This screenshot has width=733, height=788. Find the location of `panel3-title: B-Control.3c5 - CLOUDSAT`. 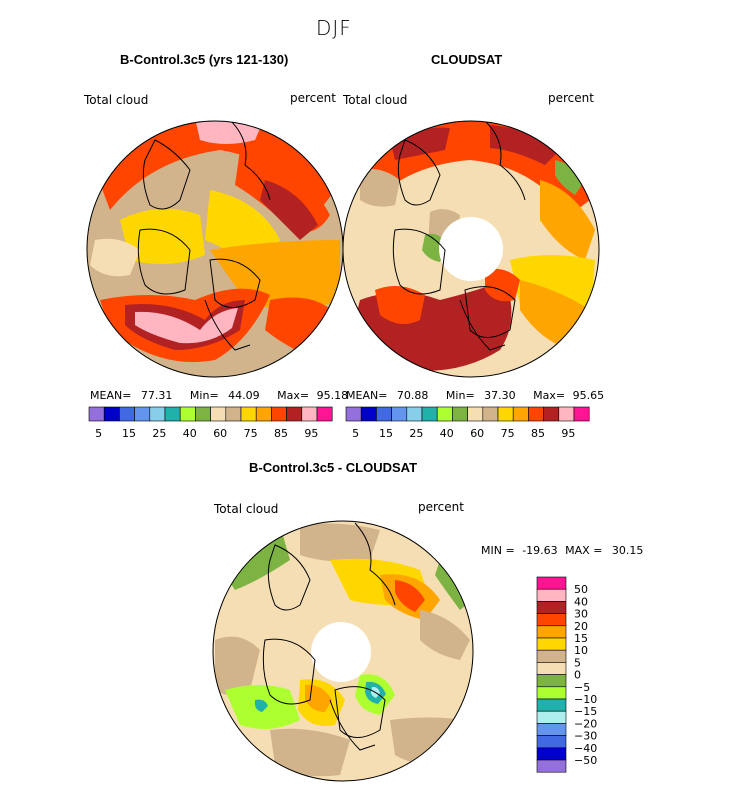

panel3-title: B-Control.3c5 - CLOUDSAT is located at coordinates (333, 467).